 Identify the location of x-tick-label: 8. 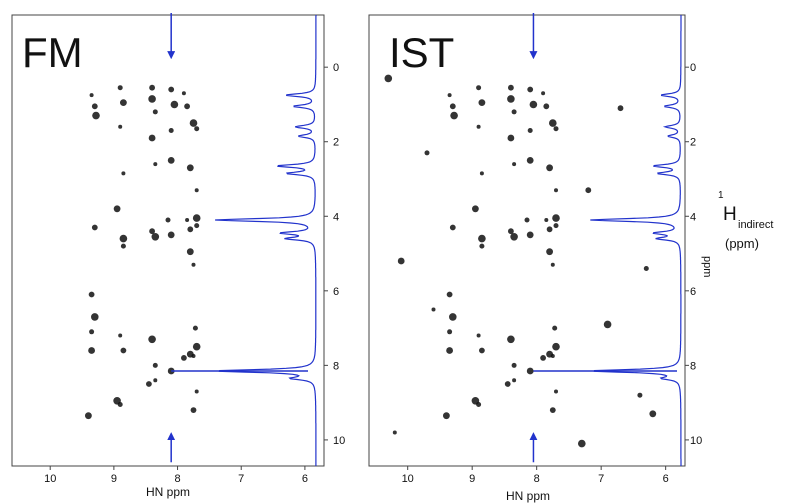
(177, 479).